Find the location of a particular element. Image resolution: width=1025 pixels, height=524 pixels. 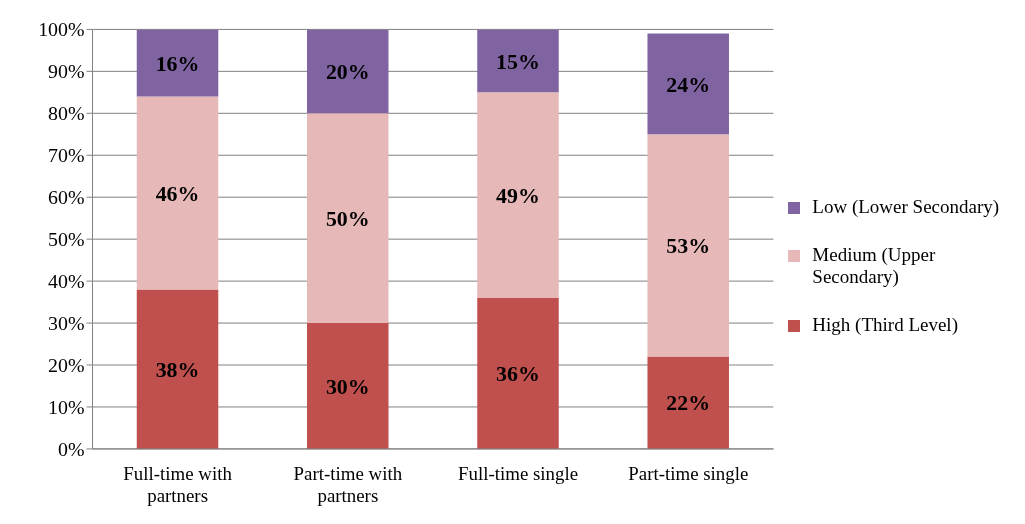

data-label: 36% is located at coordinates (518, 374).